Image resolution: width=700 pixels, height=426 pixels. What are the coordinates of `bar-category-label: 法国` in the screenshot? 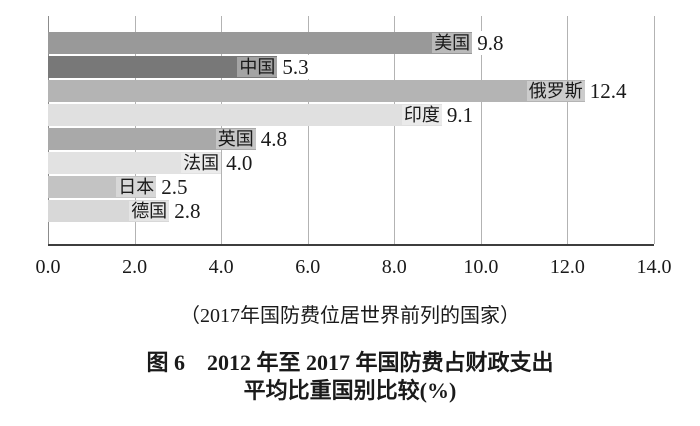 It's located at (201, 163).